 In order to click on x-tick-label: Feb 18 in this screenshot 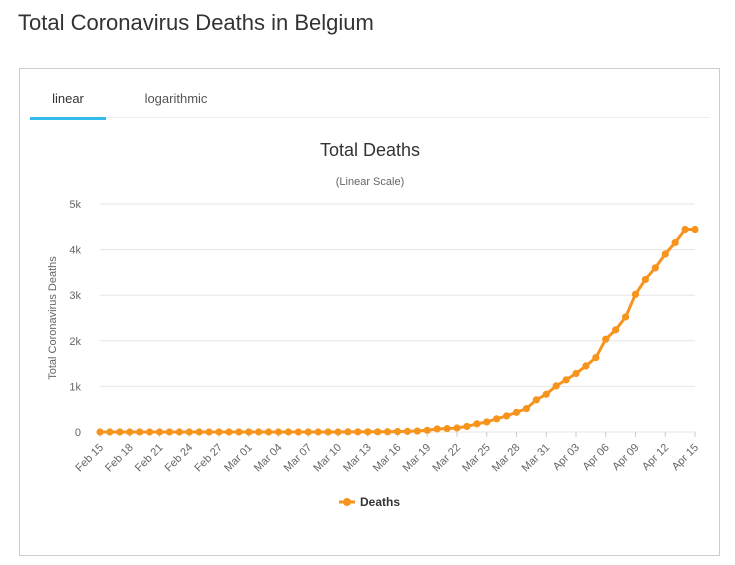, I will do `click(119, 458)`.